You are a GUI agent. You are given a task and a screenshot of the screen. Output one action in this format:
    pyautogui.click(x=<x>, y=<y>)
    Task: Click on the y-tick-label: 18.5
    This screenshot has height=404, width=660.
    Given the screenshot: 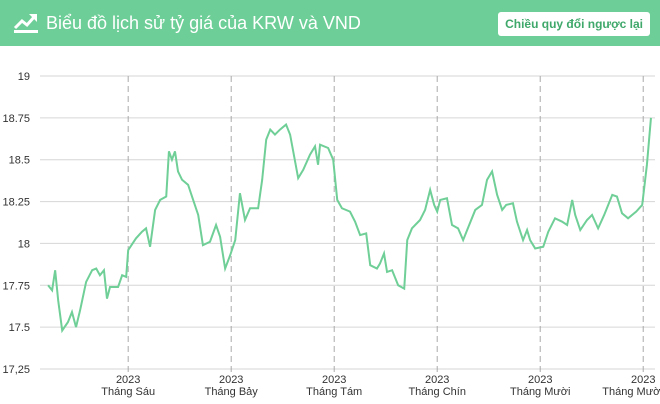 What is the action you would take?
    pyautogui.click(x=19, y=161)
    